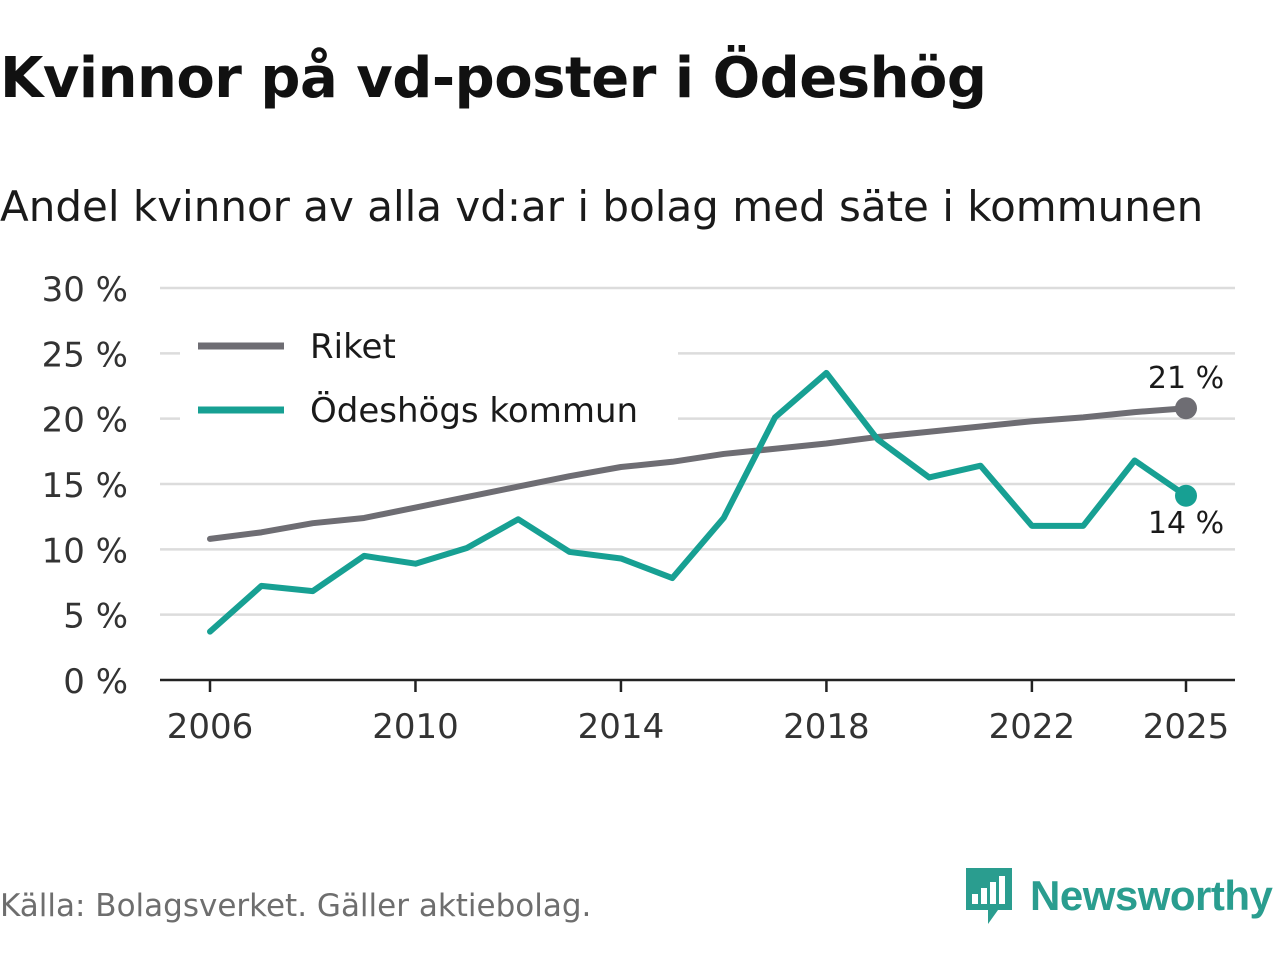  I want to click on end-marker-odeshog, so click(1186, 495).